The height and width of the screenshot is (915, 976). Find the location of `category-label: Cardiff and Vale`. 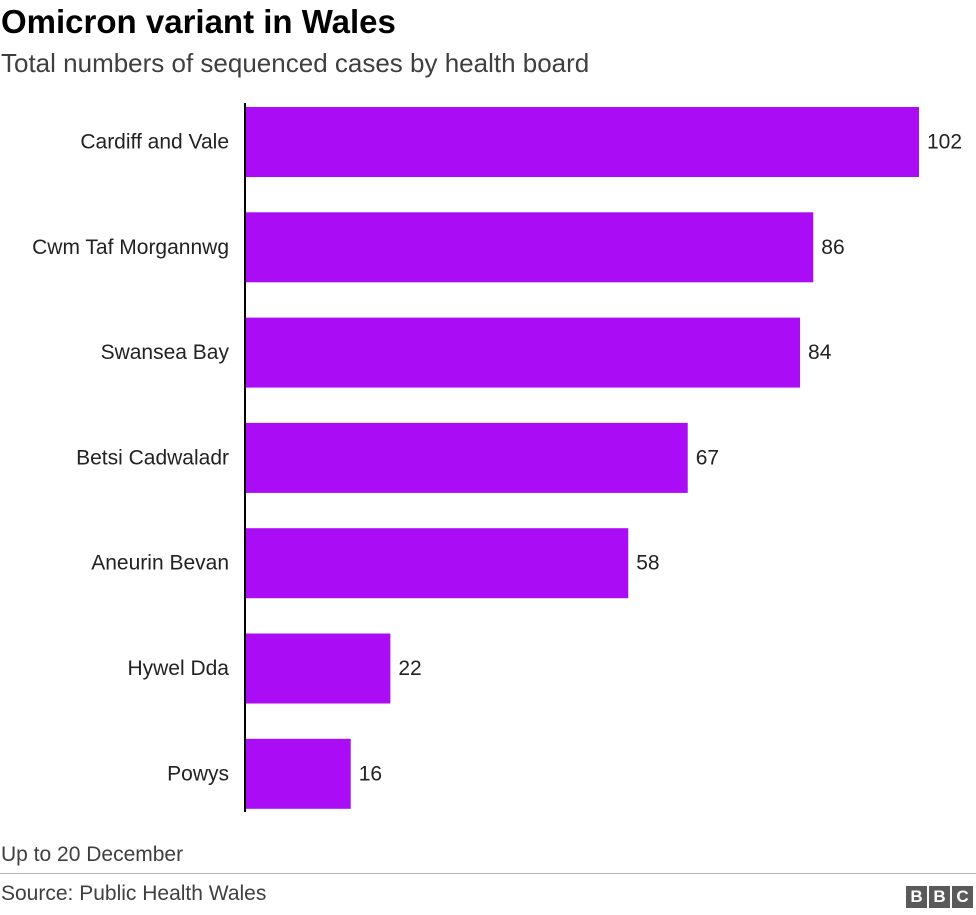

category-label: Cardiff and Vale is located at coordinates (154, 142).